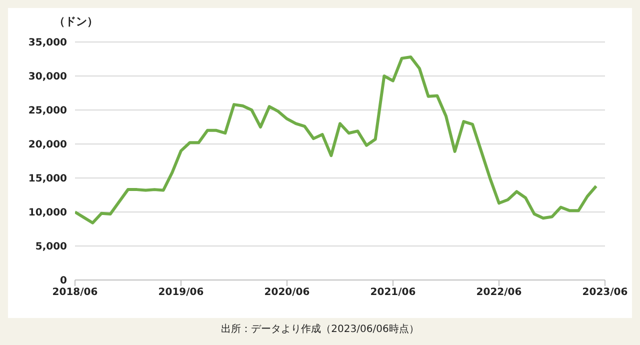 This screenshot has height=345, width=640. I want to click on x-tick-label: 2021/06, so click(393, 292).